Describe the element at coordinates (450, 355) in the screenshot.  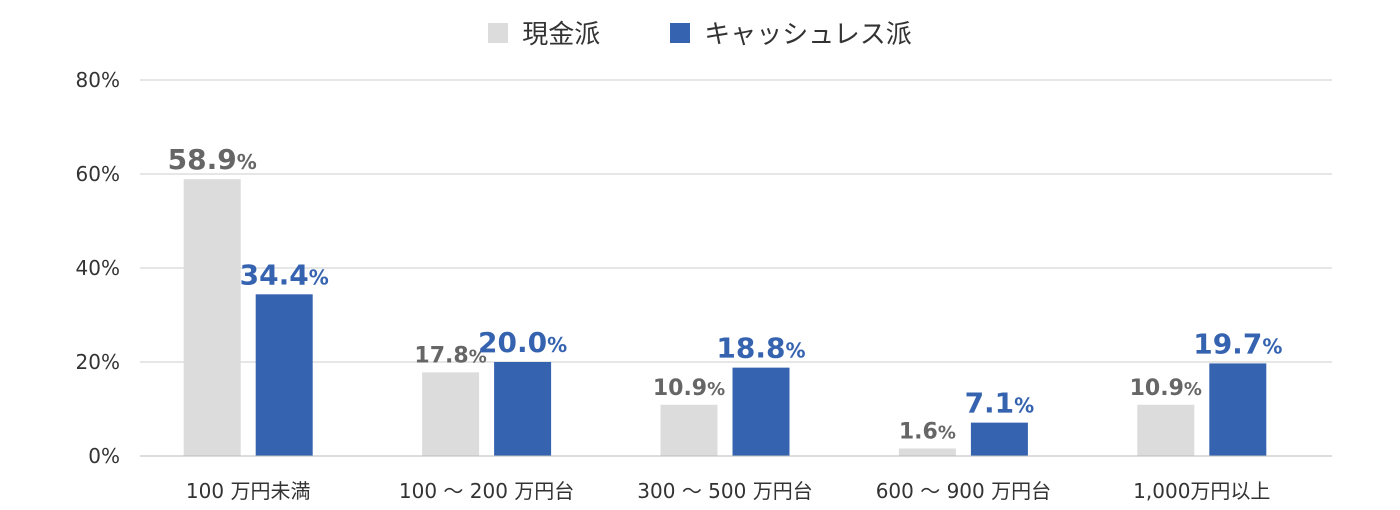
I see `data-label-cash: 17.8%` at that location.